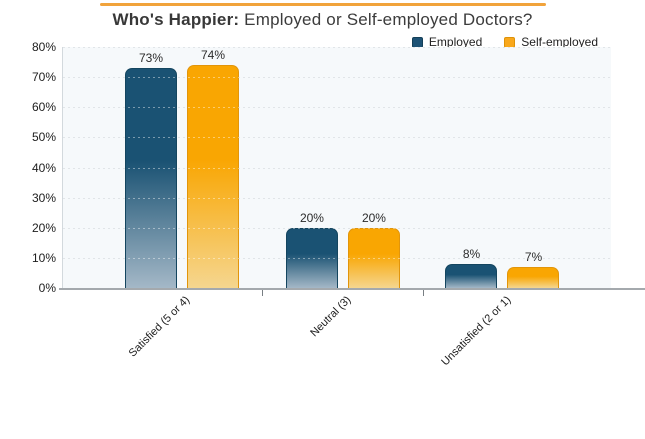 This screenshot has width=645, height=439. What do you see at coordinates (455, 42) in the screenshot?
I see `legend-label: Employed` at bounding box center [455, 42].